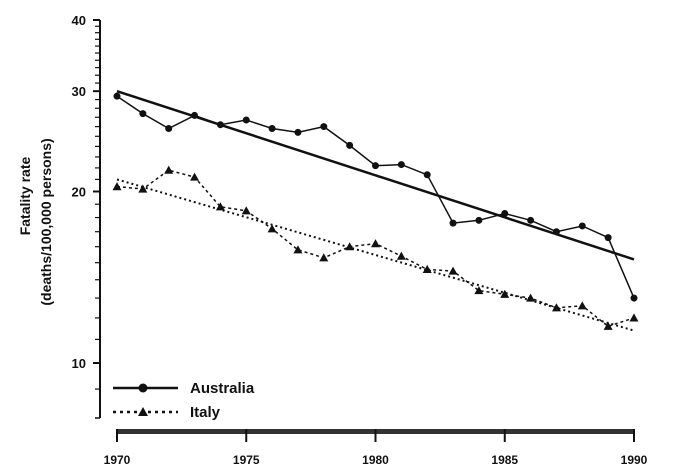 The image size is (674, 465). Describe the element at coordinates (184, 400) in the screenshot. I see `legend: Australia Italy` at that location.